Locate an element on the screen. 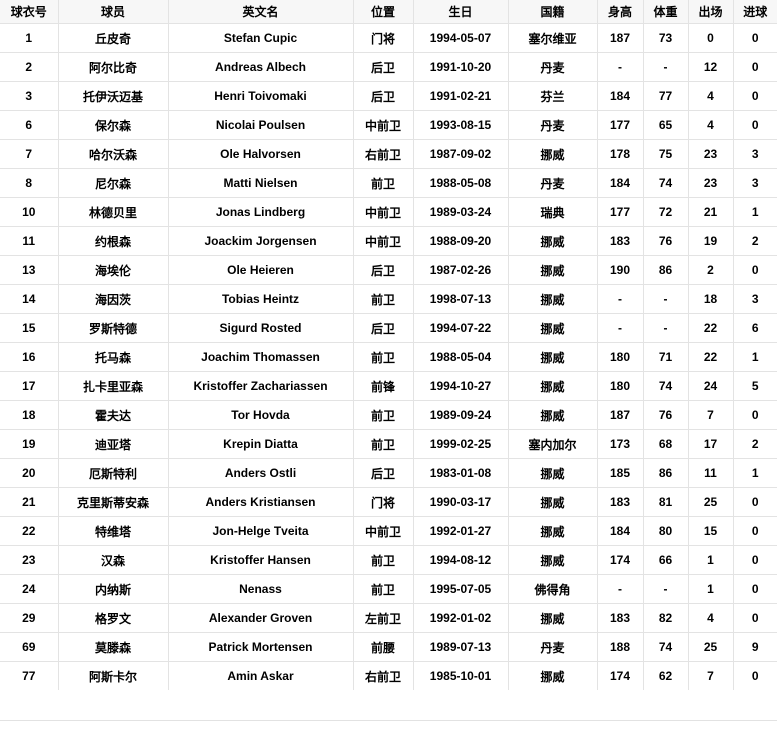 The image size is (777, 729). cell-player-name: 特维塔 is located at coordinates (113, 531).